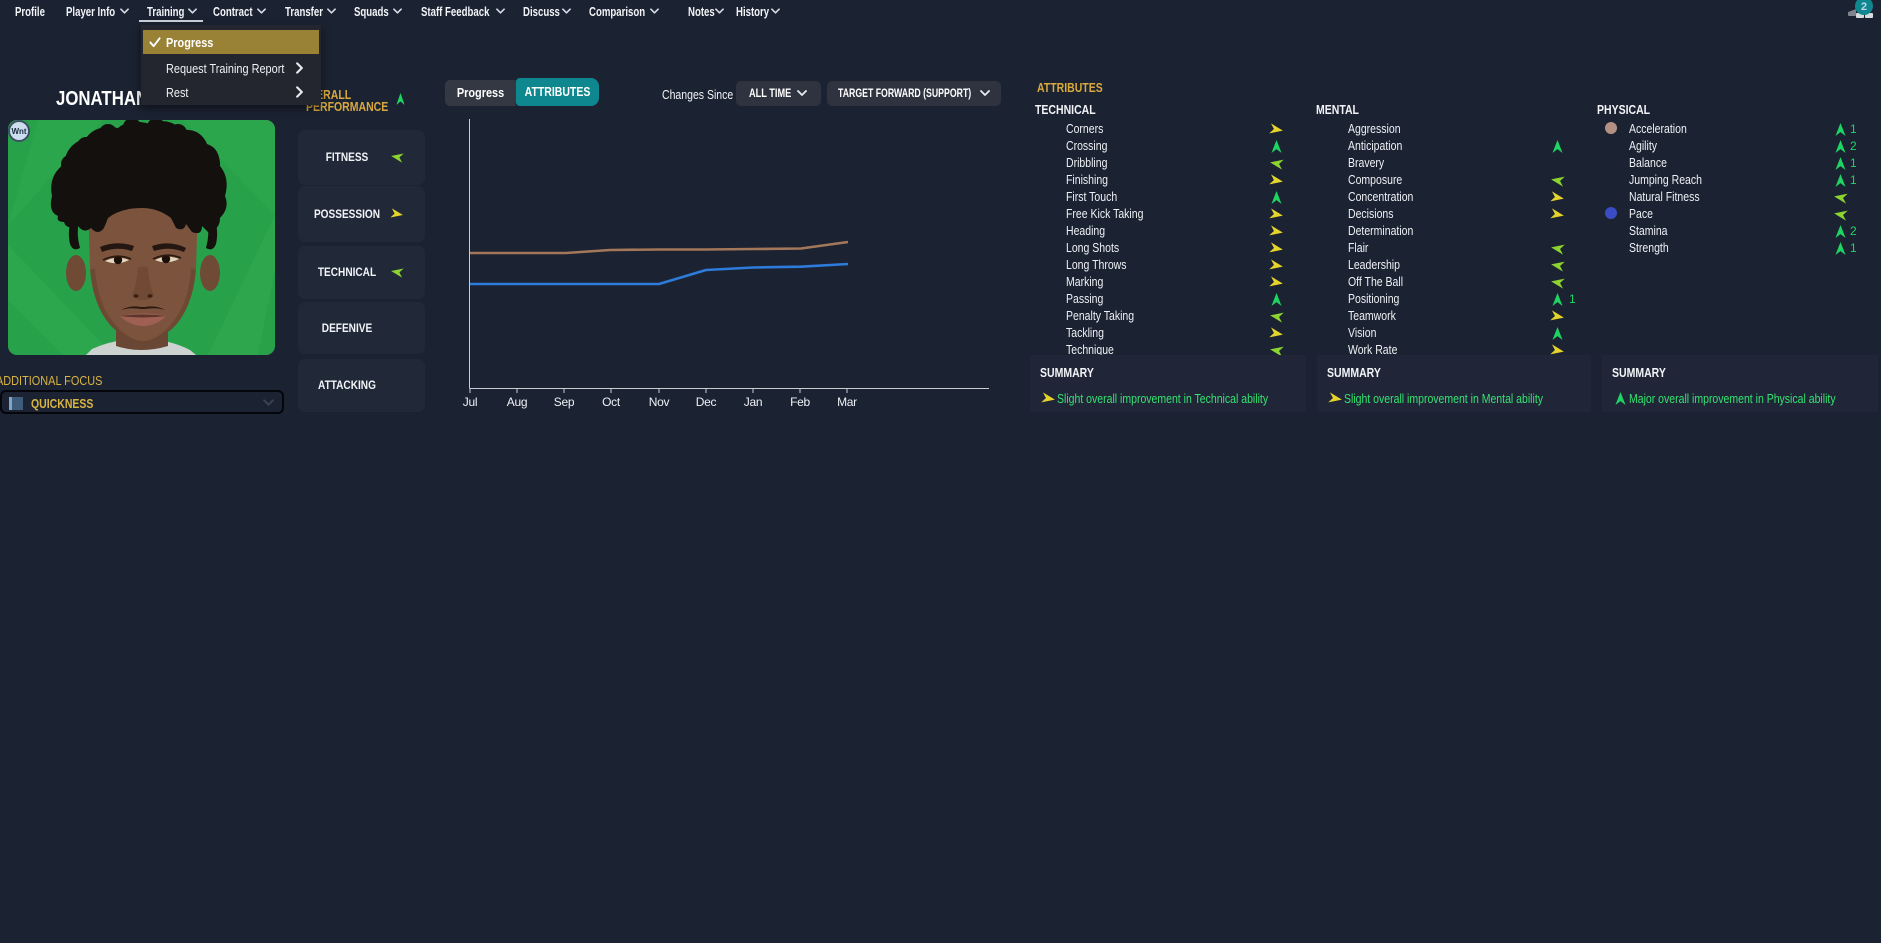 This screenshot has width=1881, height=943. Describe the element at coordinates (706, 402) in the screenshot. I see `svg-text: Dec` at that location.